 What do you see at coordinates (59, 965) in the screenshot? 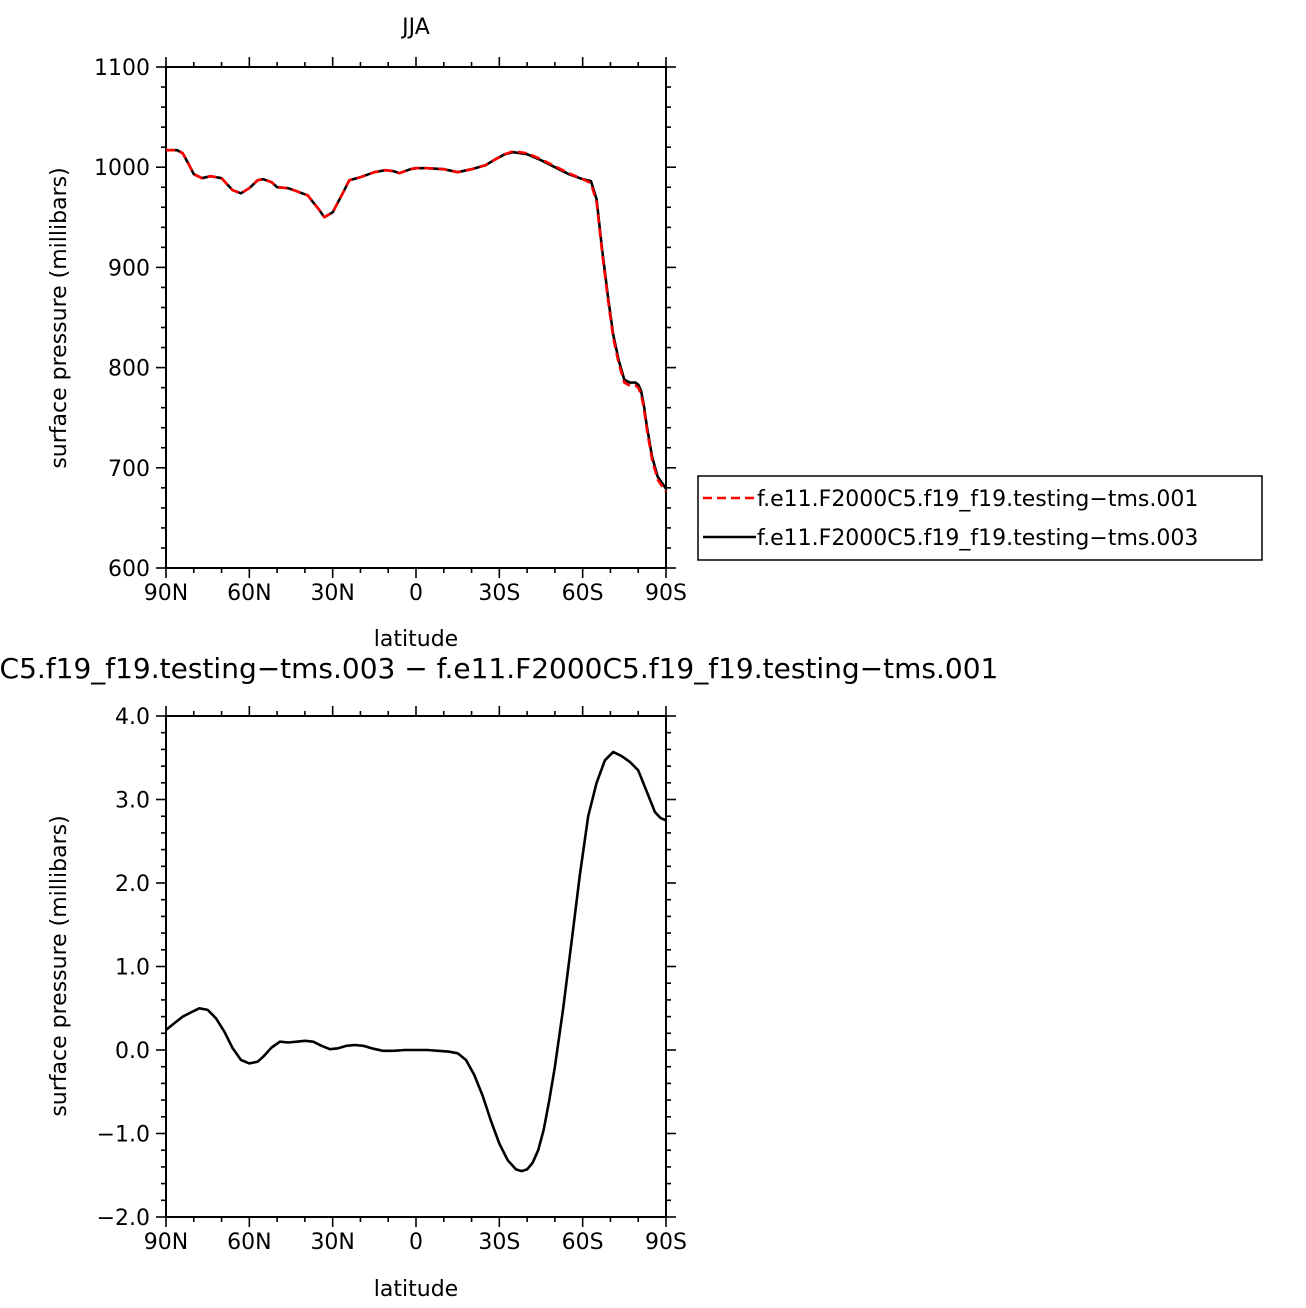
I see `bottom-y-axis-label: surface pressure (millibars)` at bounding box center [59, 965].